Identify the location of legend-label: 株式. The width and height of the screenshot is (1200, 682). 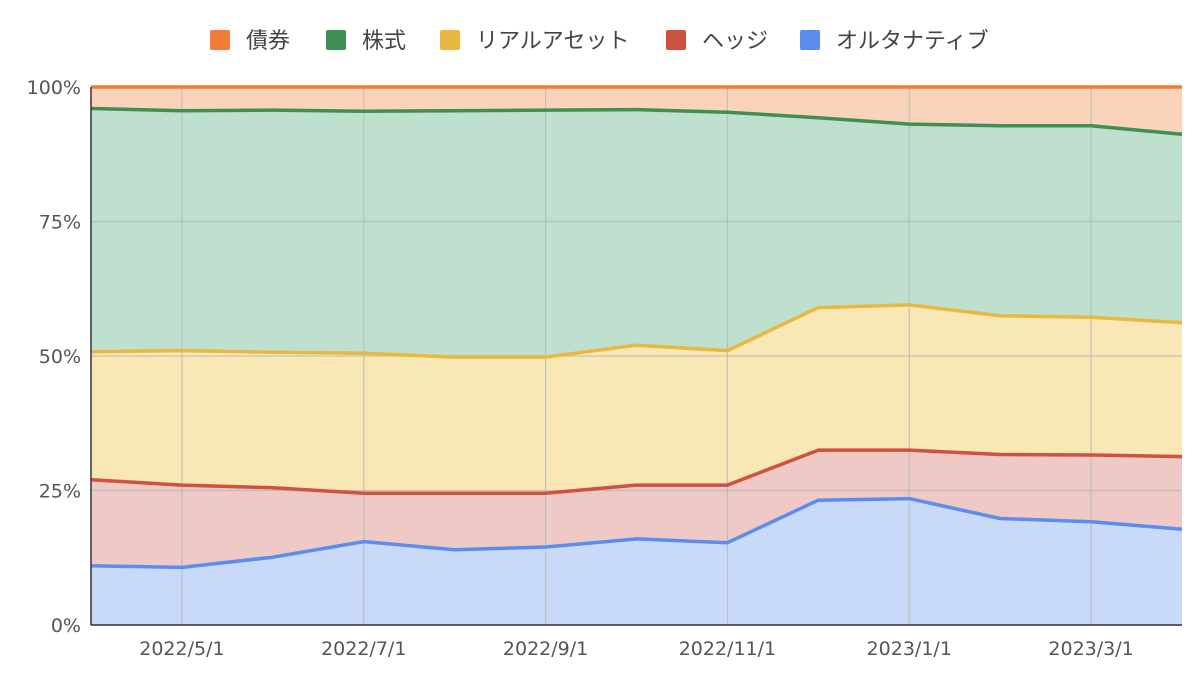
(384, 41).